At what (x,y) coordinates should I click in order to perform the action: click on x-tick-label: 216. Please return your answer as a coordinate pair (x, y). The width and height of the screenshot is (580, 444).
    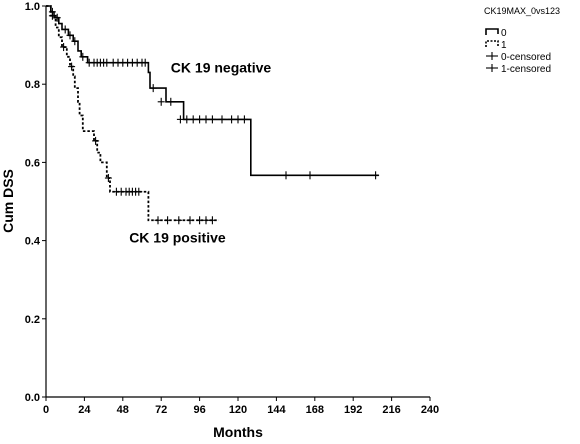
    Looking at the image, I should click on (391, 410).